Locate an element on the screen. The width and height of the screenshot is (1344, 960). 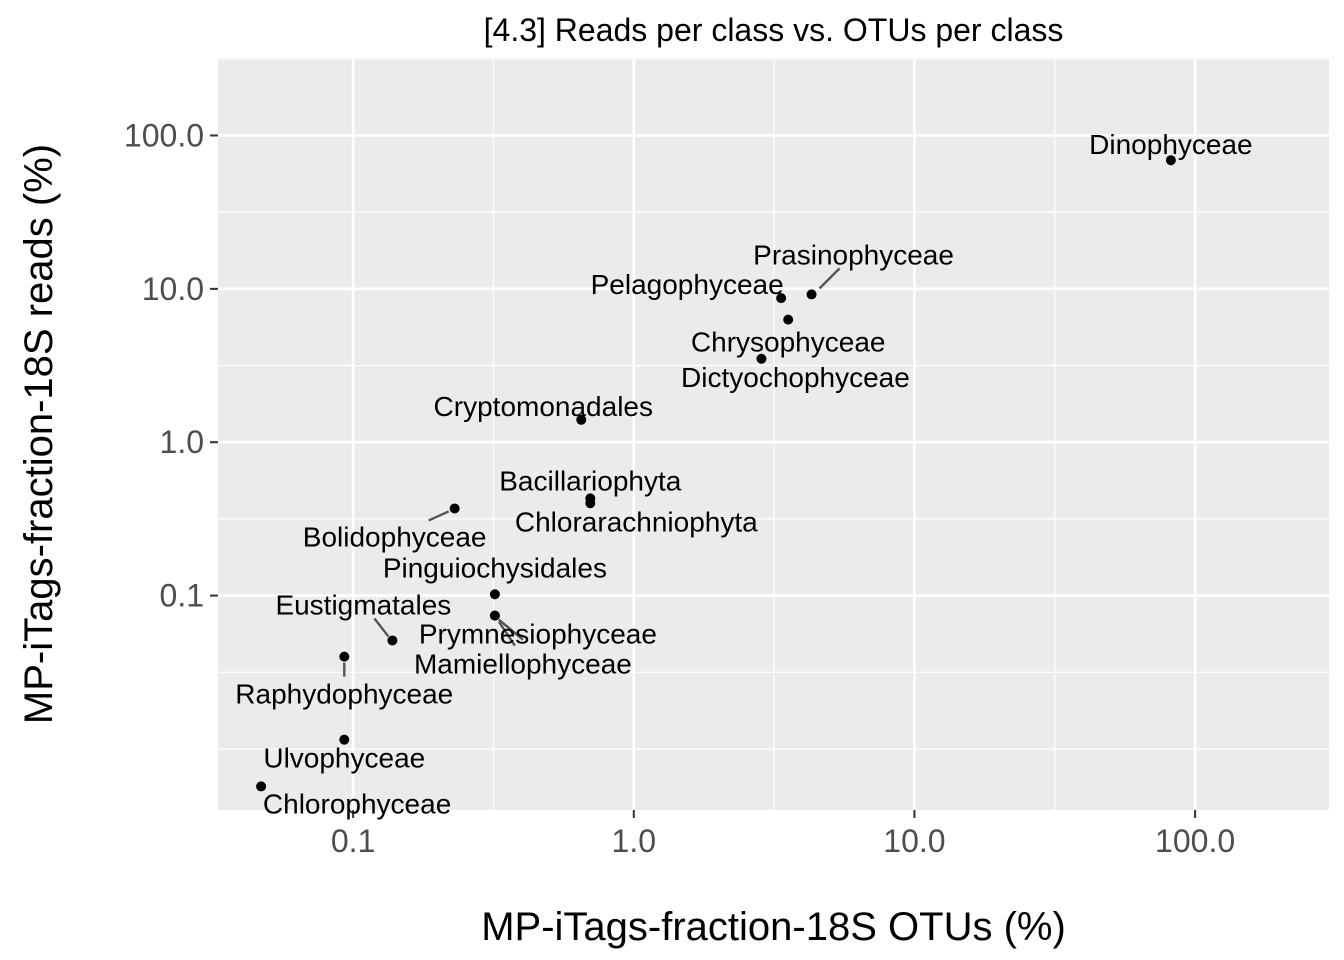
point-label: Chlorarachniophyta is located at coordinates (636, 521).